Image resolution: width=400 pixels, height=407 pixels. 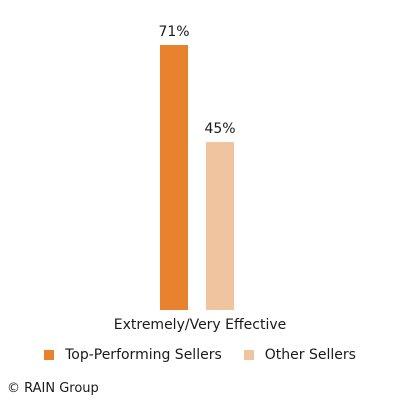 I want to click on legend-swatch-top-performing-sellers, so click(x=49, y=355).